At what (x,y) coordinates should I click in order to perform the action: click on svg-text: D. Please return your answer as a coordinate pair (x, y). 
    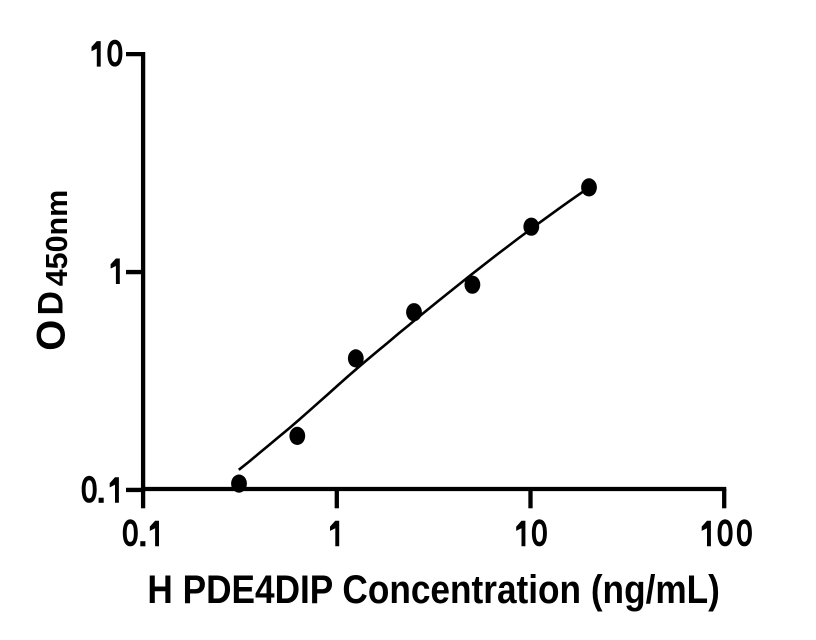
    Looking at the image, I should click on (51, 303).